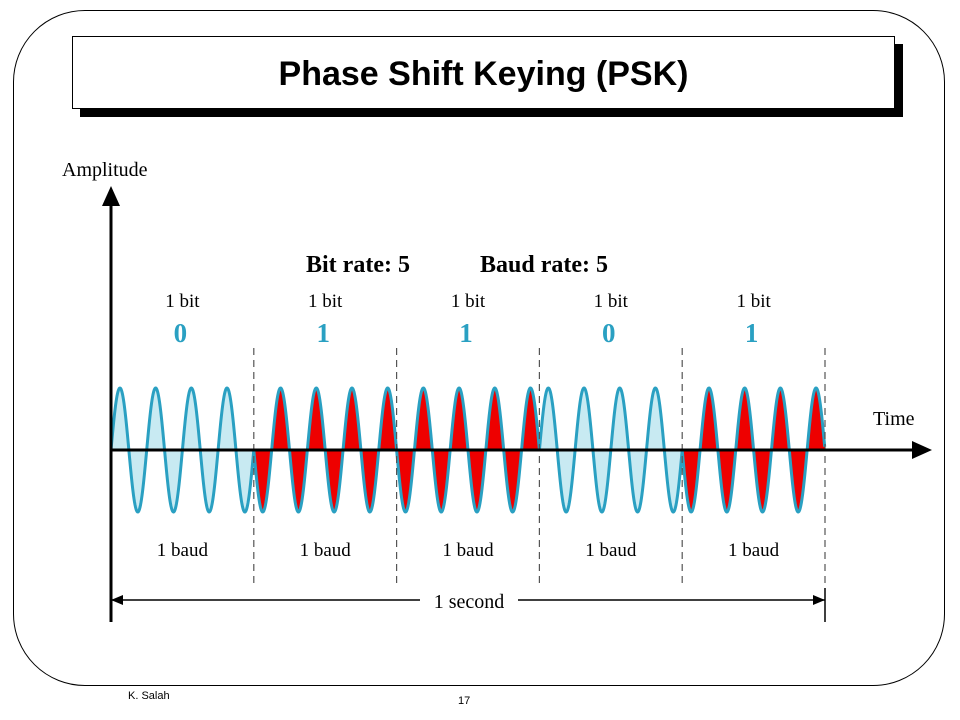  Describe the element at coordinates (111, 196) in the screenshot. I see `amplitude-axis-arrow` at that location.